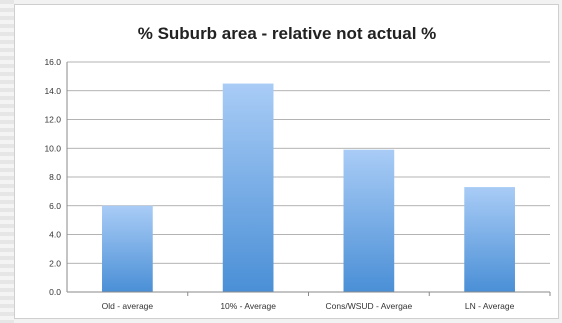  What do you see at coordinates (55, 263) in the screenshot?
I see `y-tick-label: 2.0` at bounding box center [55, 263].